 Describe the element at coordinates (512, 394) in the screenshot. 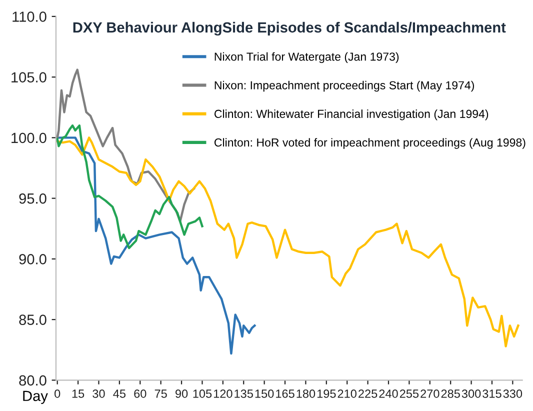

I see `x-tick-label: 330` at that location.